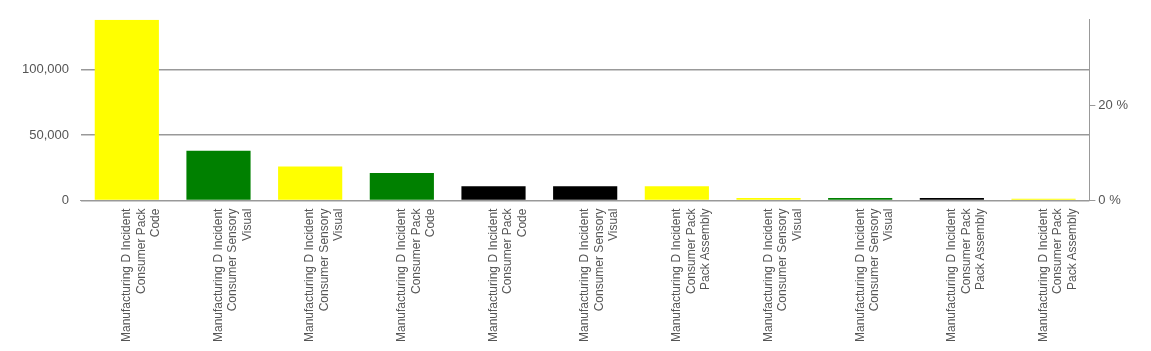  What do you see at coordinates (49, 134) in the screenshot?
I see `y-tick-label: 50,000` at bounding box center [49, 134].